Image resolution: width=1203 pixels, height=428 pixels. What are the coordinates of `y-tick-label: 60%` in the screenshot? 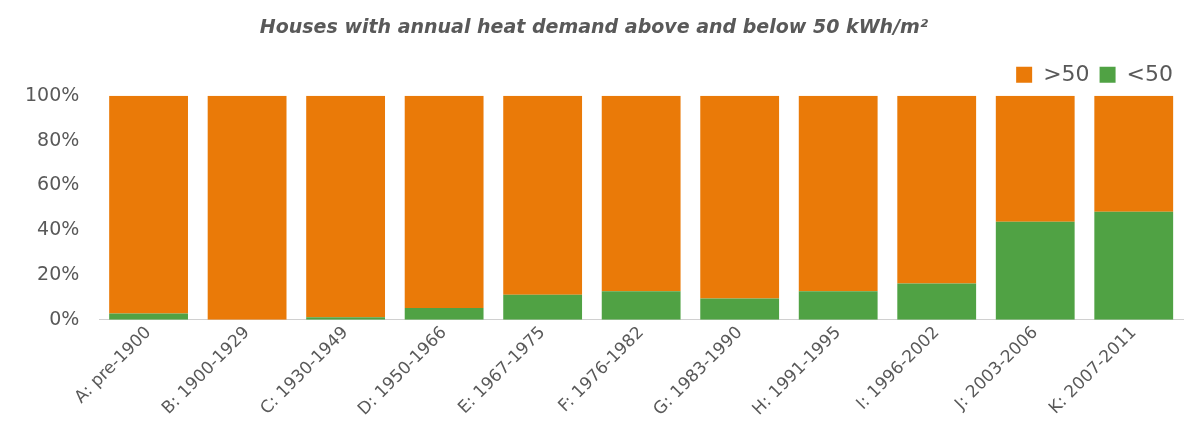 It's located at (58, 183).